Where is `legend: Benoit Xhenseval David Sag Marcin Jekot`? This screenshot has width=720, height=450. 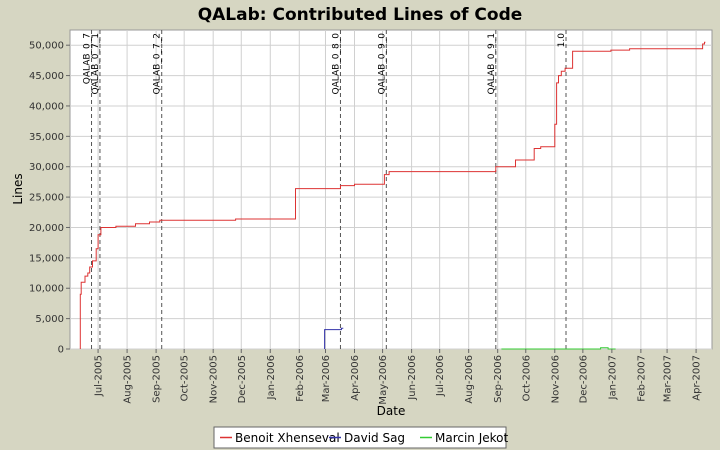
legend: Benoit Xhenseval David Sag Marcin Jekot is located at coordinates (361, 437).